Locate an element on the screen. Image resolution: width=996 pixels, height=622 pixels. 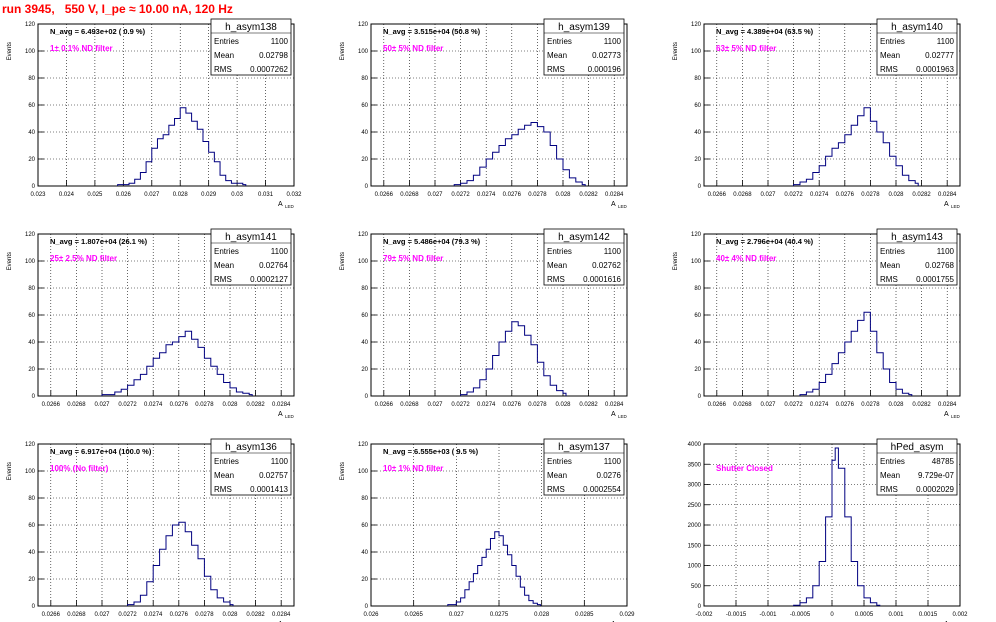
filter-label: 100% (No filter) is located at coordinates (79, 468).